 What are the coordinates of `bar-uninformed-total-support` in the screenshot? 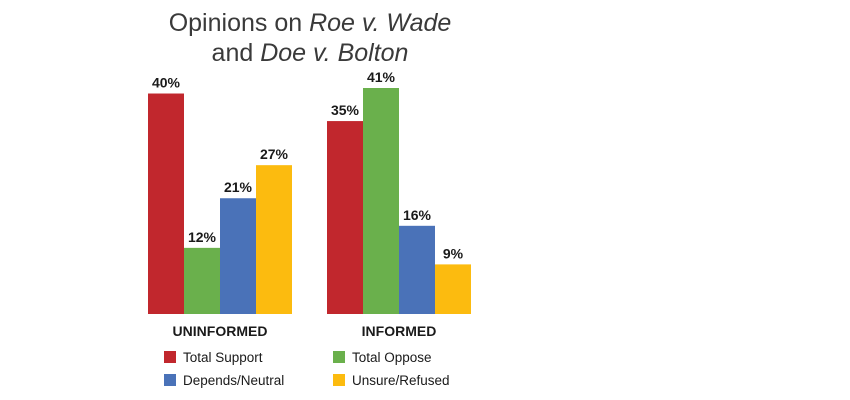 It's located at (166, 203).